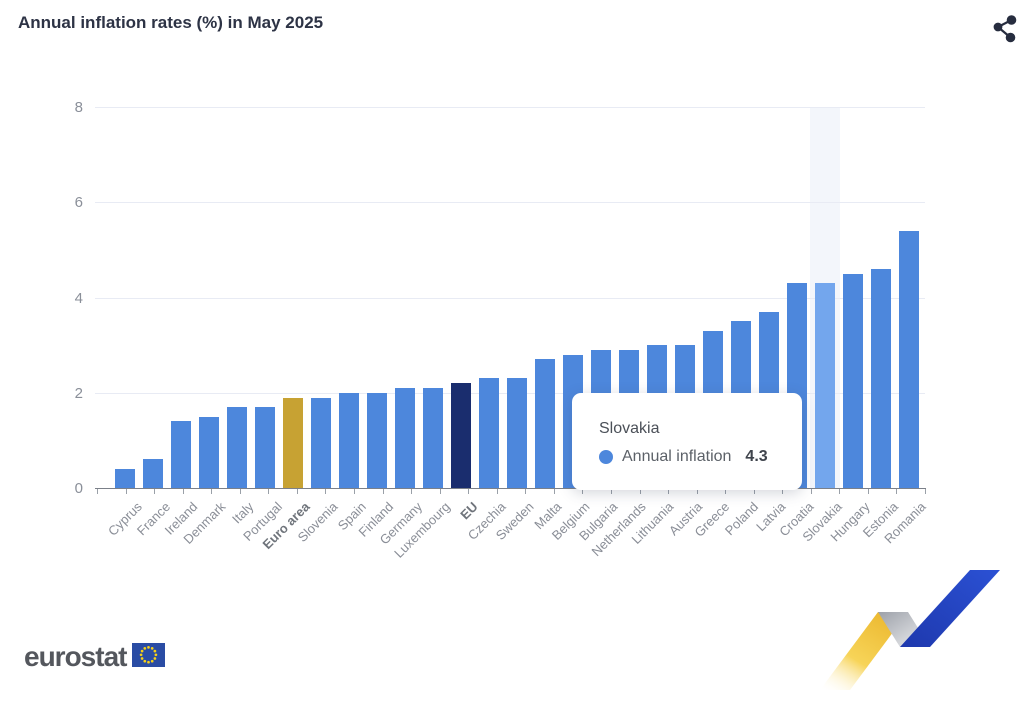 The height and width of the screenshot is (713, 1024). Describe the element at coordinates (545, 423) in the screenshot. I see `bar-malta` at that location.